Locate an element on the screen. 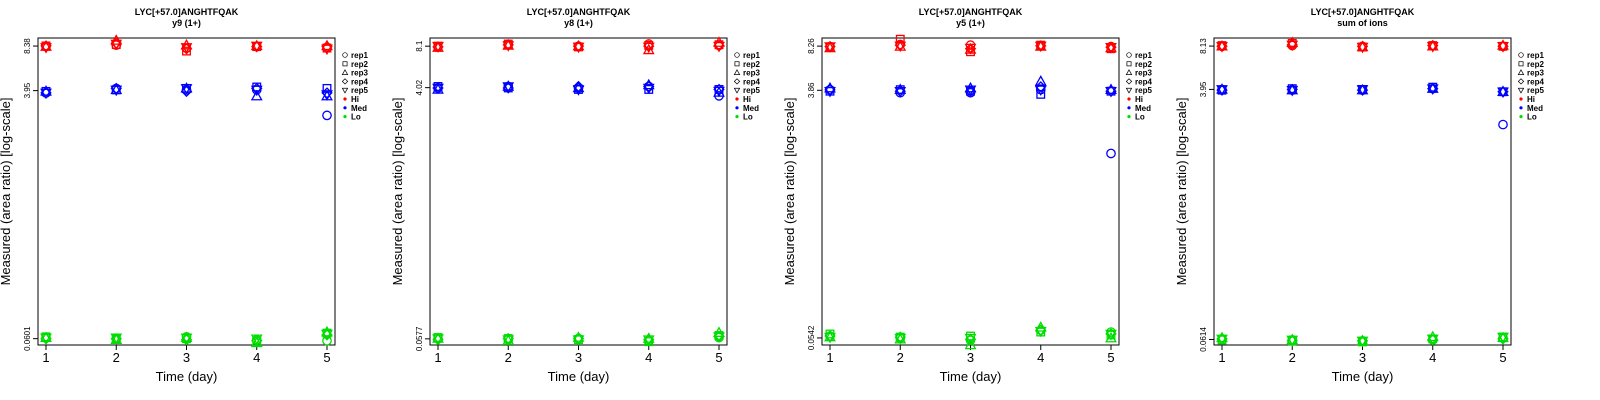 This screenshot has height=400, width=1600. point-hi-rep3-day4 is located at coordinates (256, 45).